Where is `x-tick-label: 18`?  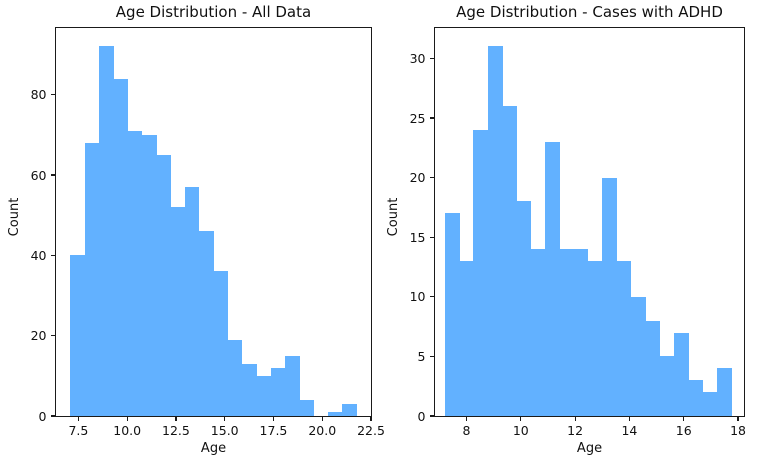
x-tick-label: 18 is located at coordinates (738, 430).